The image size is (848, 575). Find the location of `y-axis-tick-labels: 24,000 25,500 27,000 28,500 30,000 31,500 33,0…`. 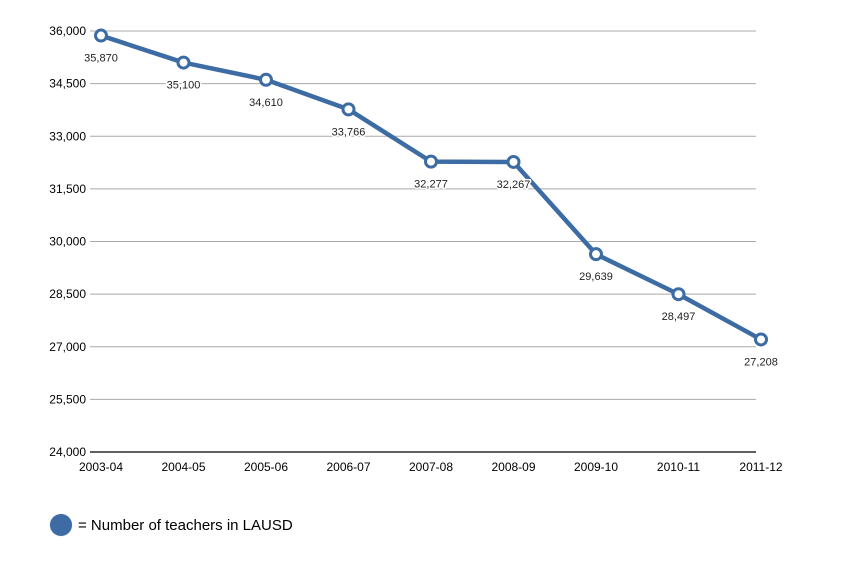

y-axis-tick-labels: 24,000 25,500 27,000 28,500 30,000 31,500 33,0… is located at coordinates (67, 241).